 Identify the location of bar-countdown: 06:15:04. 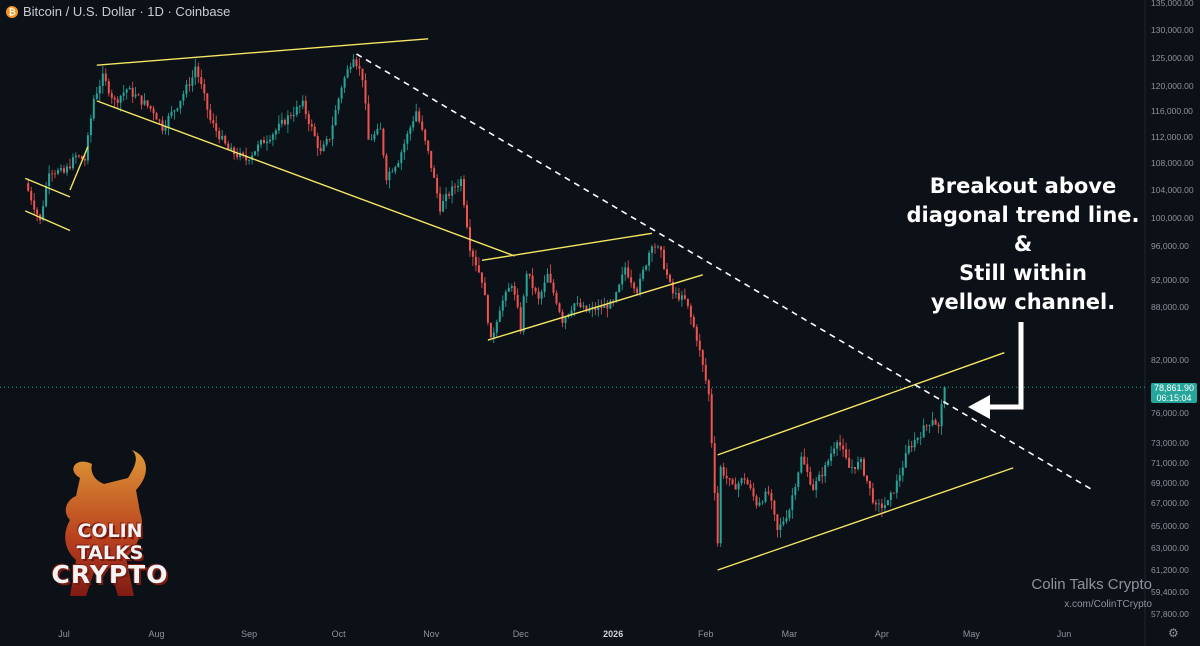
(1174, 398).